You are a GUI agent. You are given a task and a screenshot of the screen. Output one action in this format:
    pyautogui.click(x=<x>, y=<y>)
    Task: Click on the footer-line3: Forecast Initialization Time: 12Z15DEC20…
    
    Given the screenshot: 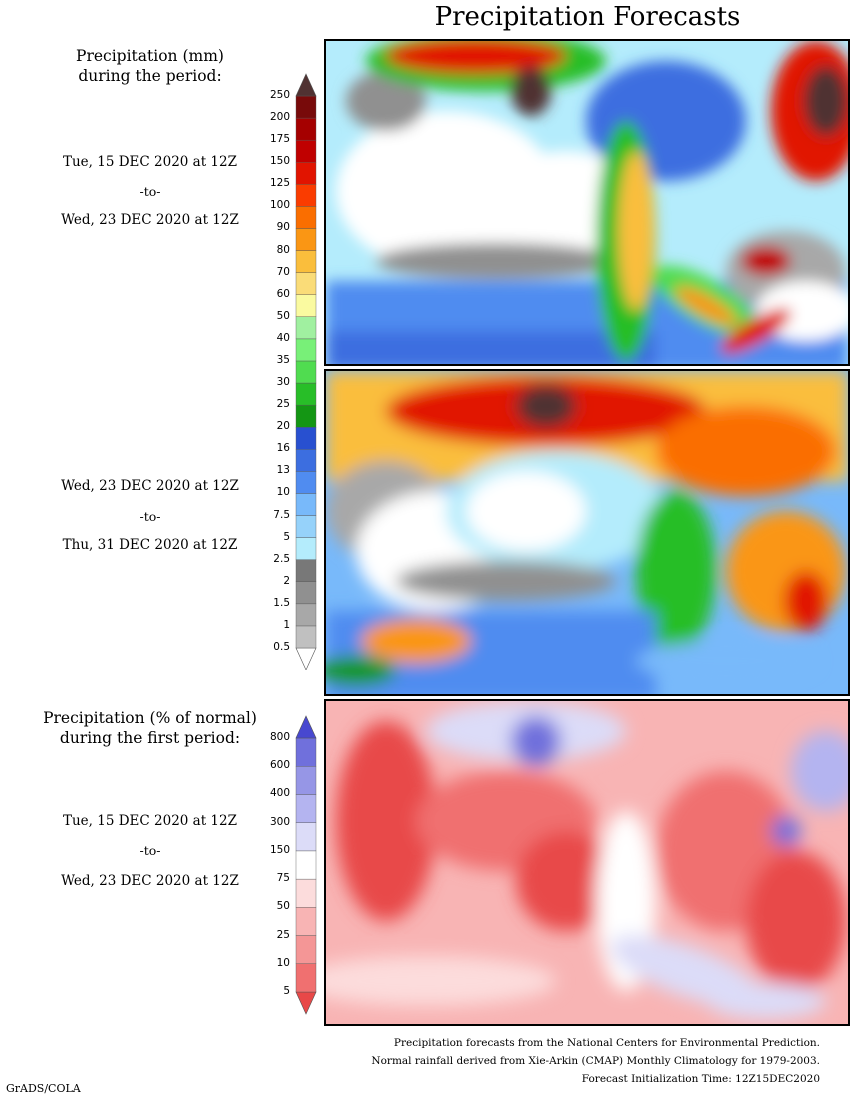 What is the action you would take?
    pyautogui.click(x=595, y=1079)
    